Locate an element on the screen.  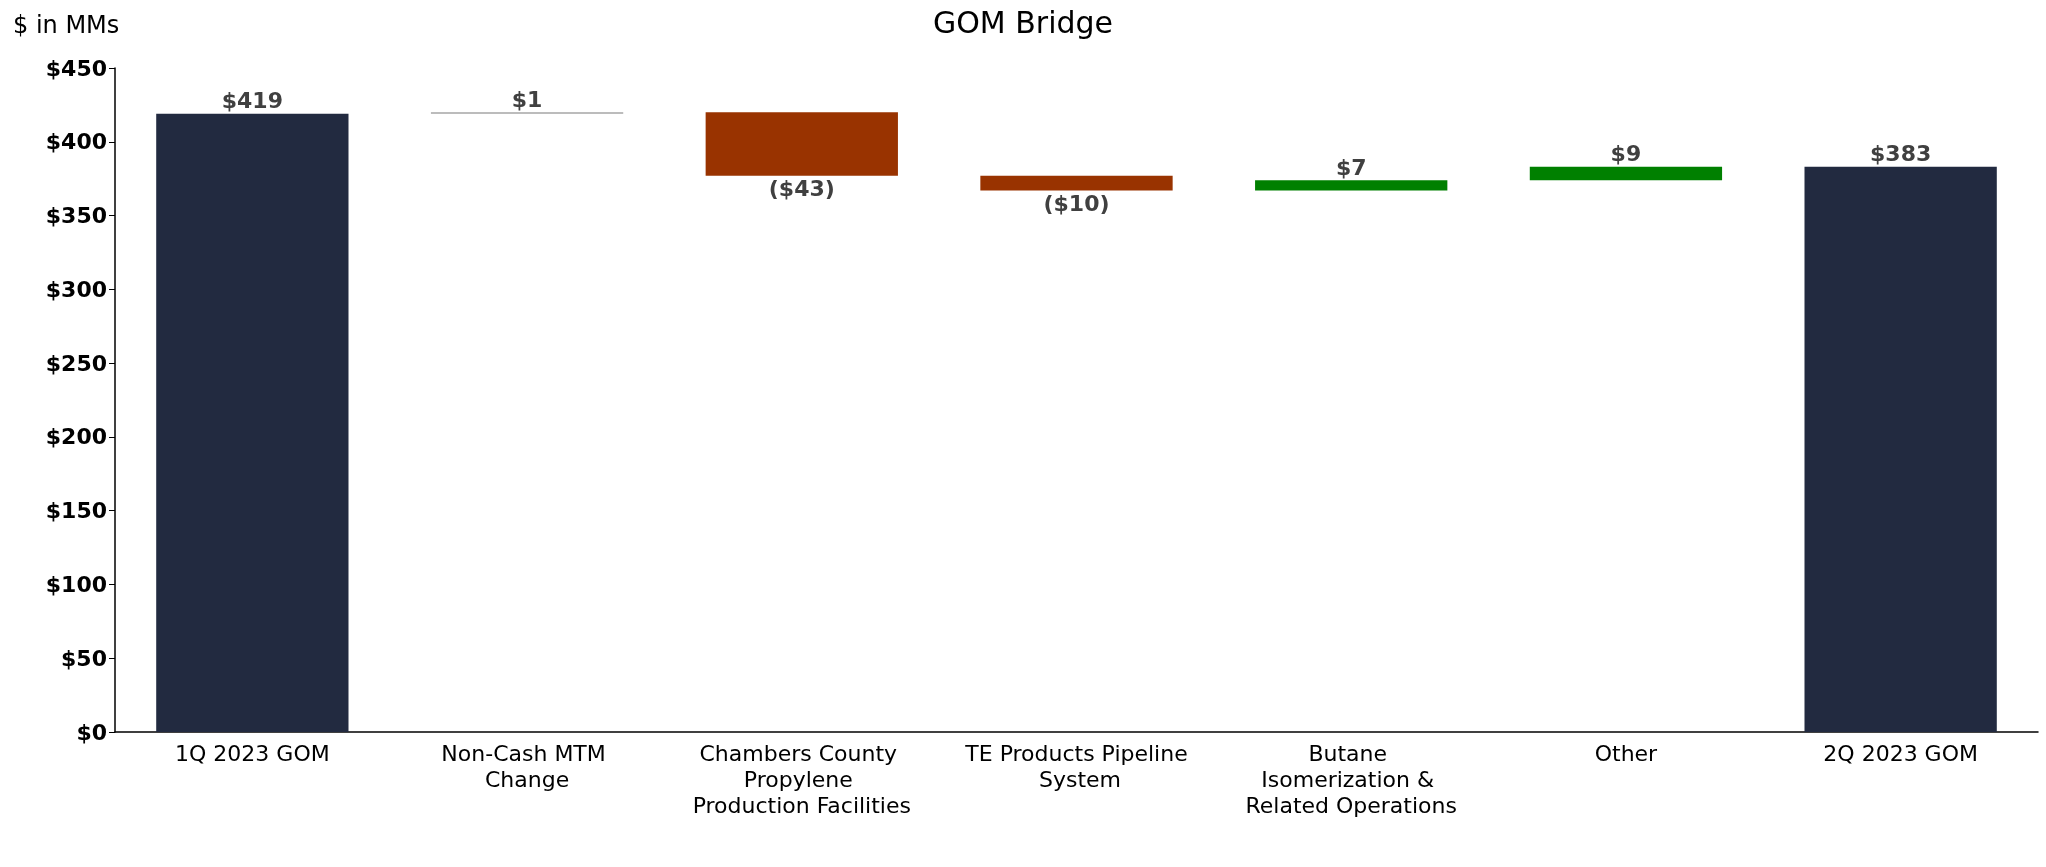
y-tick-label: $200 is located at coordinates (76, 437).